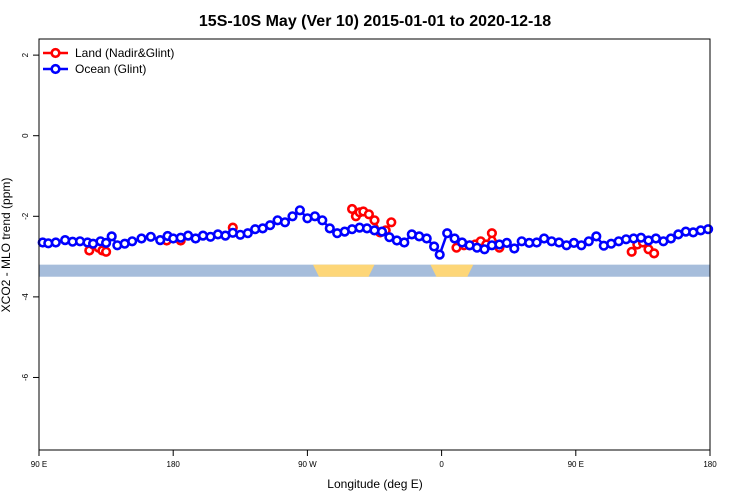 This screenshot has width=750, height=500. I want to click on legend-entry-land: Land (Nadir&Glint), so click(108, 53).